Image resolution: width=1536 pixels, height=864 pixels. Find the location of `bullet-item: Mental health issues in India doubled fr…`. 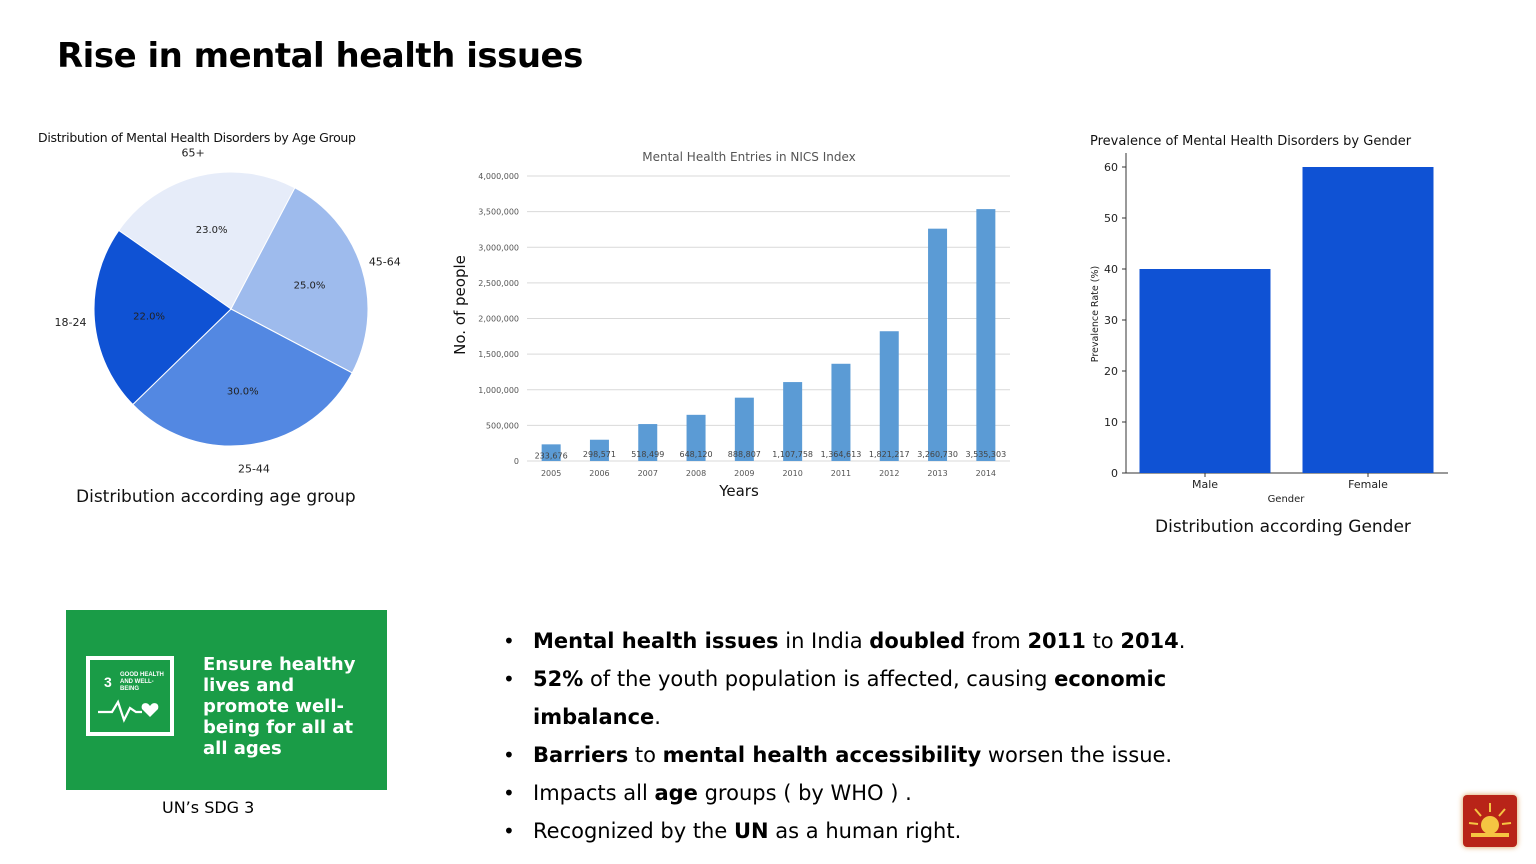

bullet-item: Mental health issues in India doubled fr… is located at coordinates (863, 641).